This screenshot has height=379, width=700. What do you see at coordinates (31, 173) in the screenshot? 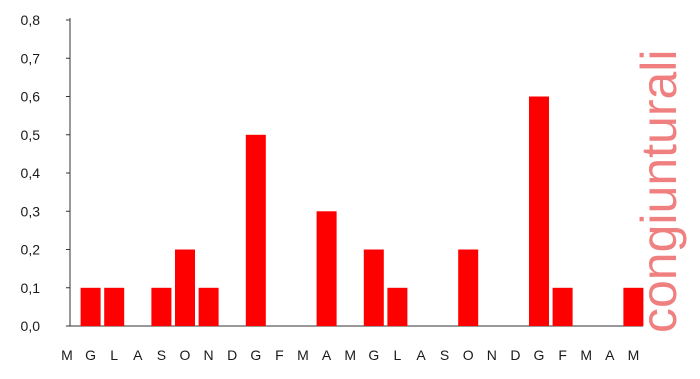
I see `y-tick-label: 0,4` at bounding box center [31, 173].